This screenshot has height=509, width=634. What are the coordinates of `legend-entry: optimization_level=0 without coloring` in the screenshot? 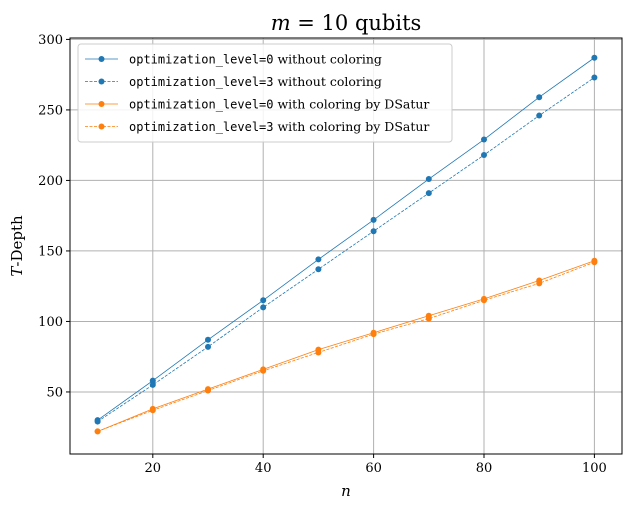 It's located at (233, 59).